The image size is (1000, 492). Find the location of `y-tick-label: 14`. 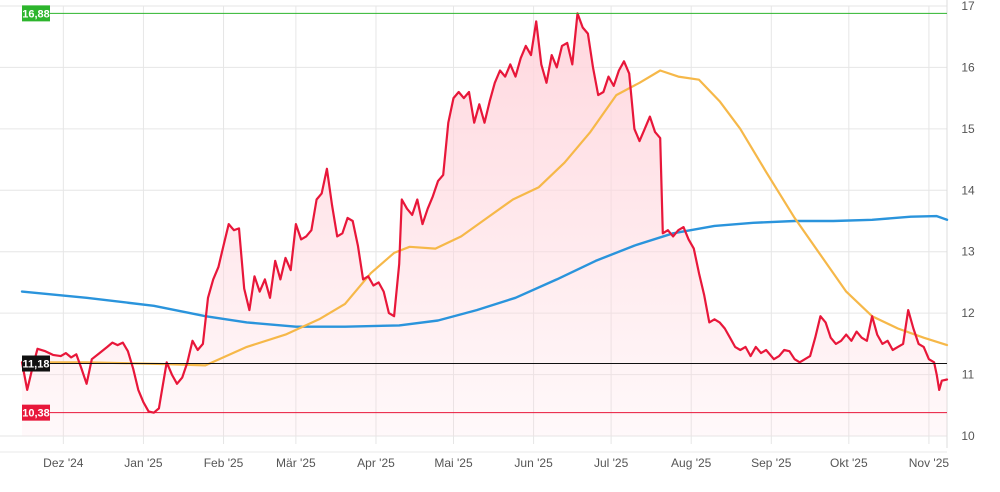

y-tick-label: 14 is located at coordinates (968, 190).